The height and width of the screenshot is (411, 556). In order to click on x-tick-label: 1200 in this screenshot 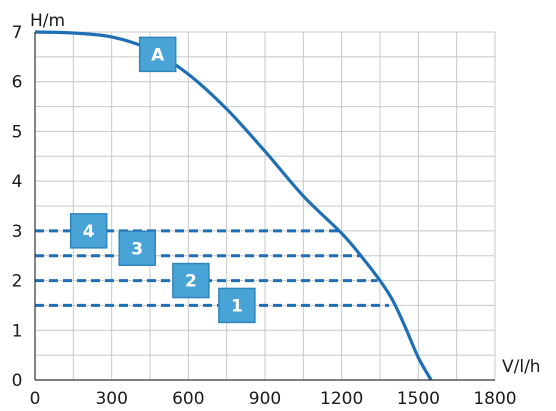, I will do `click(341, 399)`.